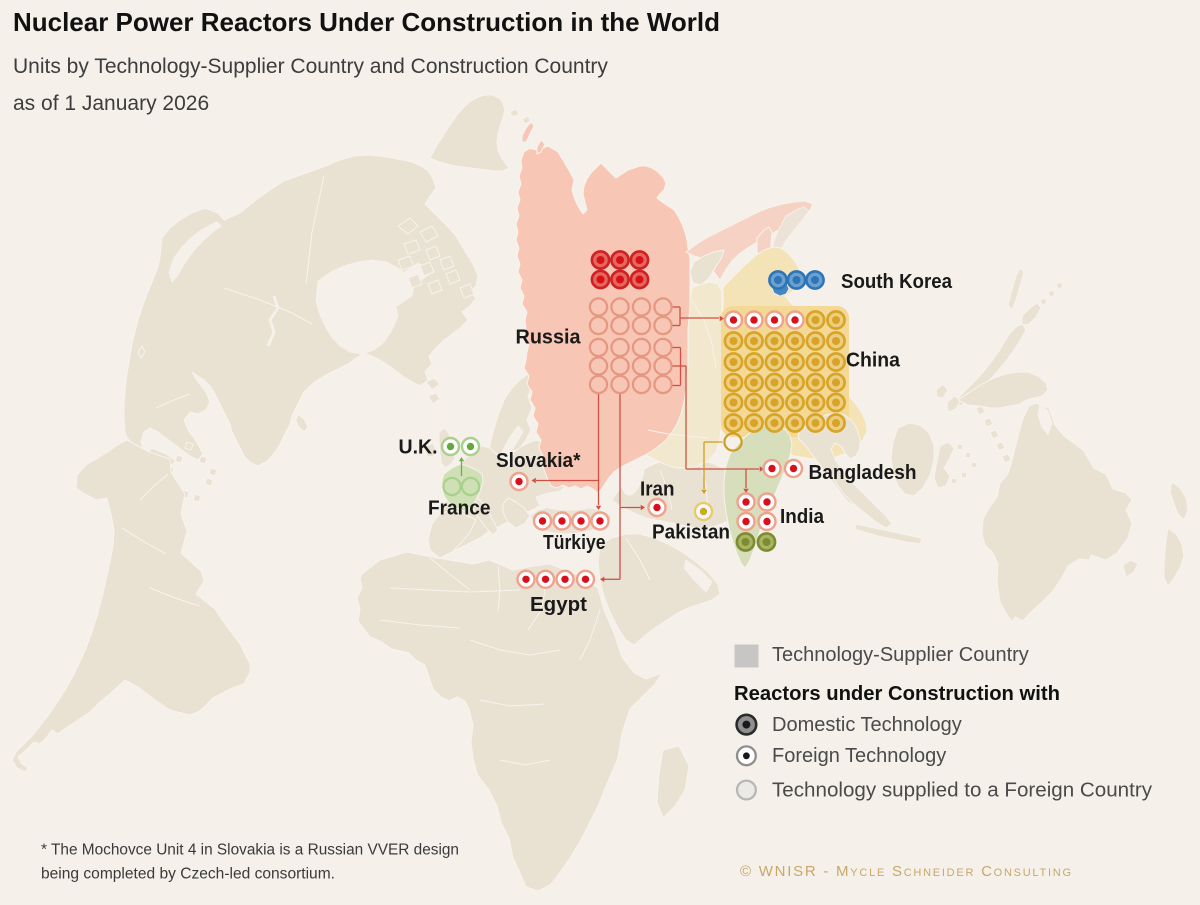 This screenshot has width=1200, height=905. What do you see at coordinates (558, 605) in the screenshot?
I see `svg-text: Egypt` at bounding box center [558, 605].